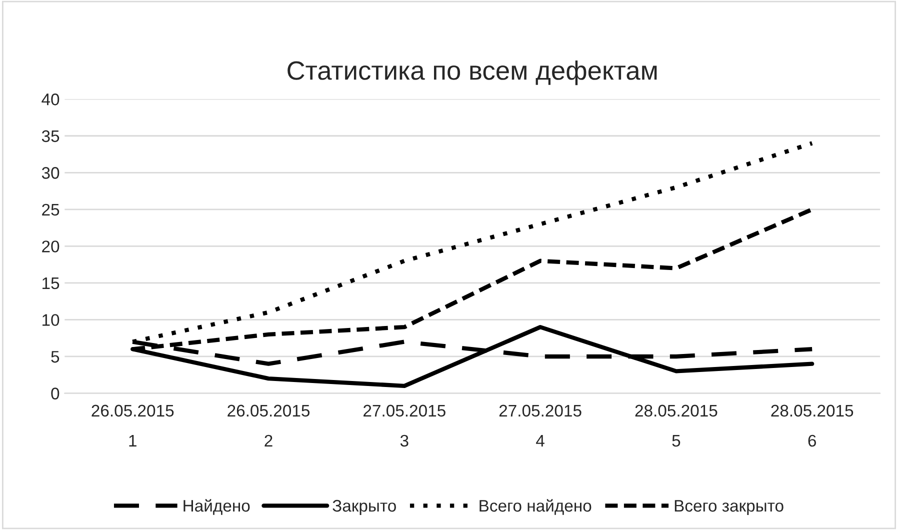 Image resolution: width=898 pixels, height=530 pixels. I want to click on x-tick-label: 26.05.2015 1, so click(133, 425).